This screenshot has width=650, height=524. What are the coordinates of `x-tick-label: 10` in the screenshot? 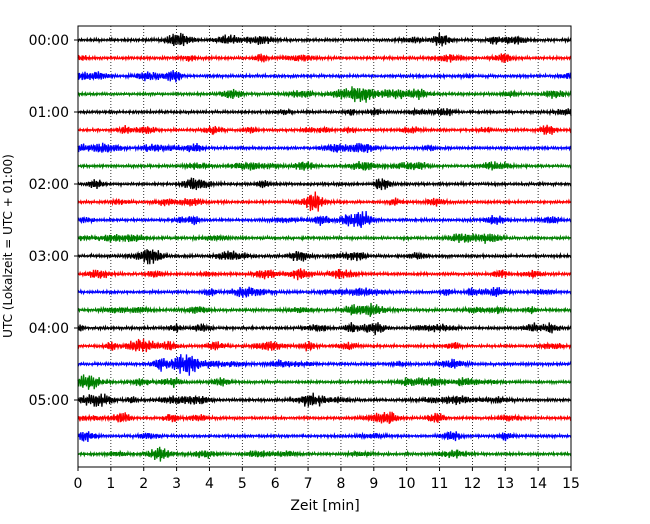 It's located at (407, 484).